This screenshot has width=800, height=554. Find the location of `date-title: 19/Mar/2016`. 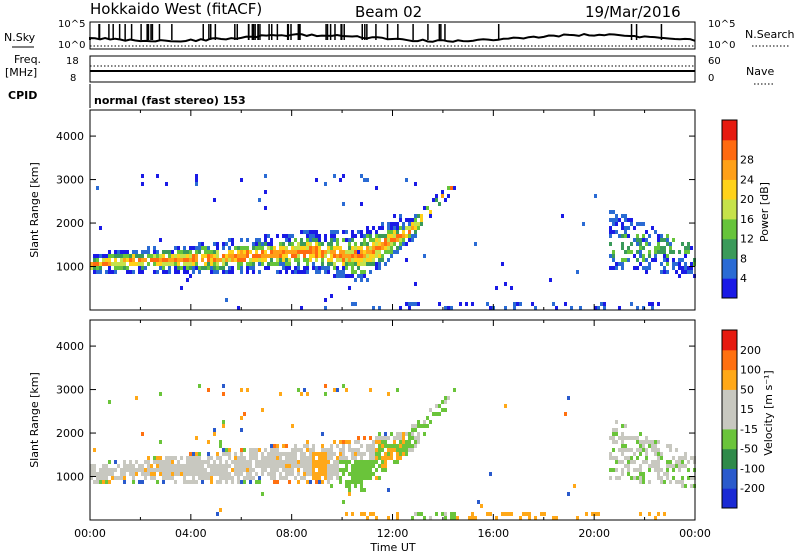

date-title: 19/Mar/2016 is located at coordinates (633, 12).